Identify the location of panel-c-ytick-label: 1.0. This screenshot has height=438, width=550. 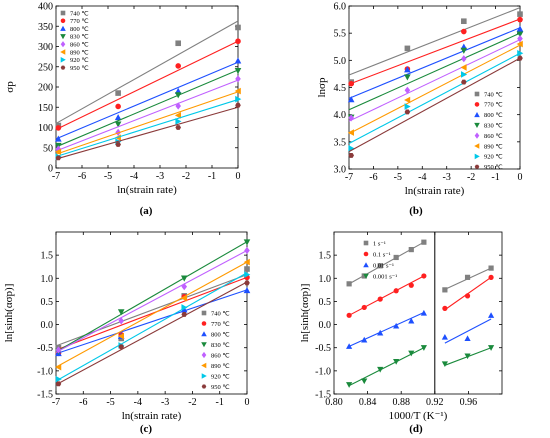
(47, 279).